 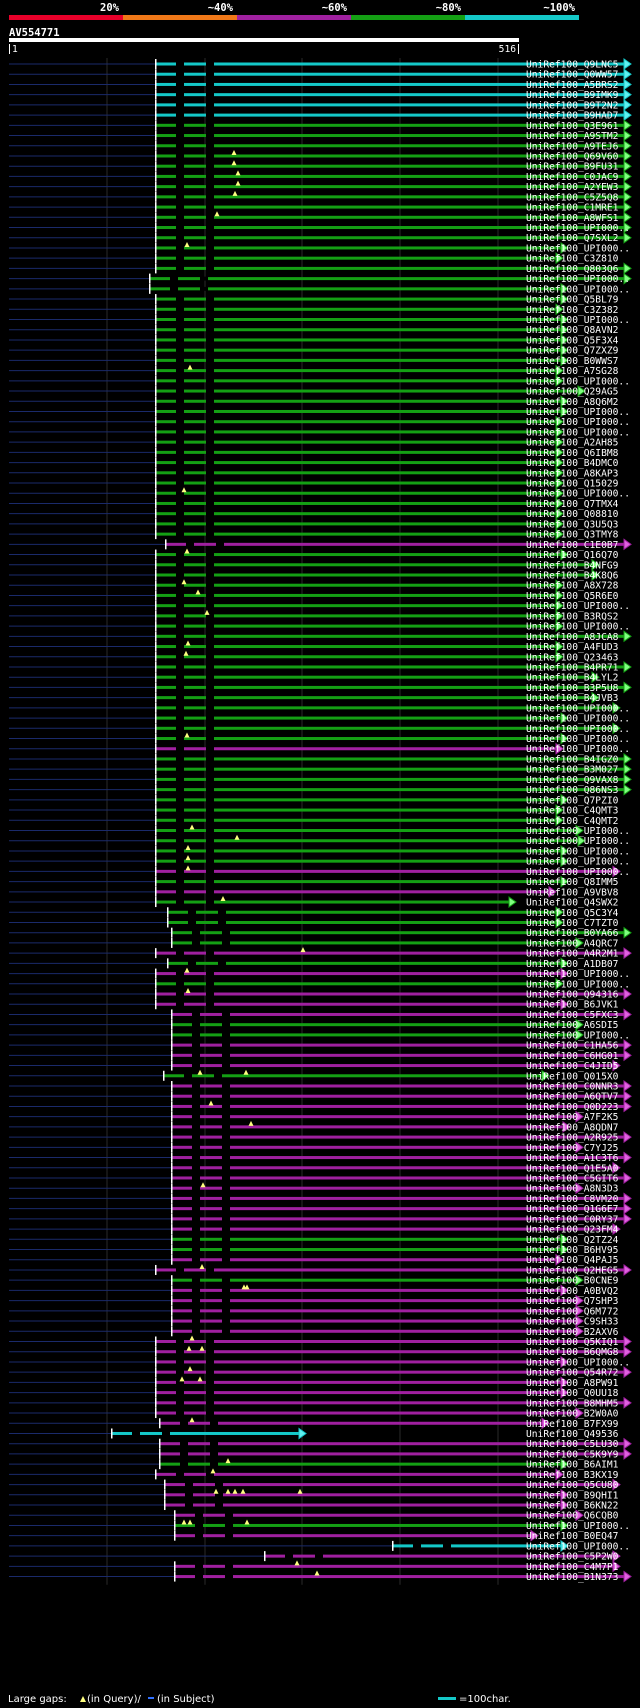 What do you see at coordinates (572, 770) in the screenshot?
I see `hit-label: UniRef100_B3M027` at bounding box center [572, 770].